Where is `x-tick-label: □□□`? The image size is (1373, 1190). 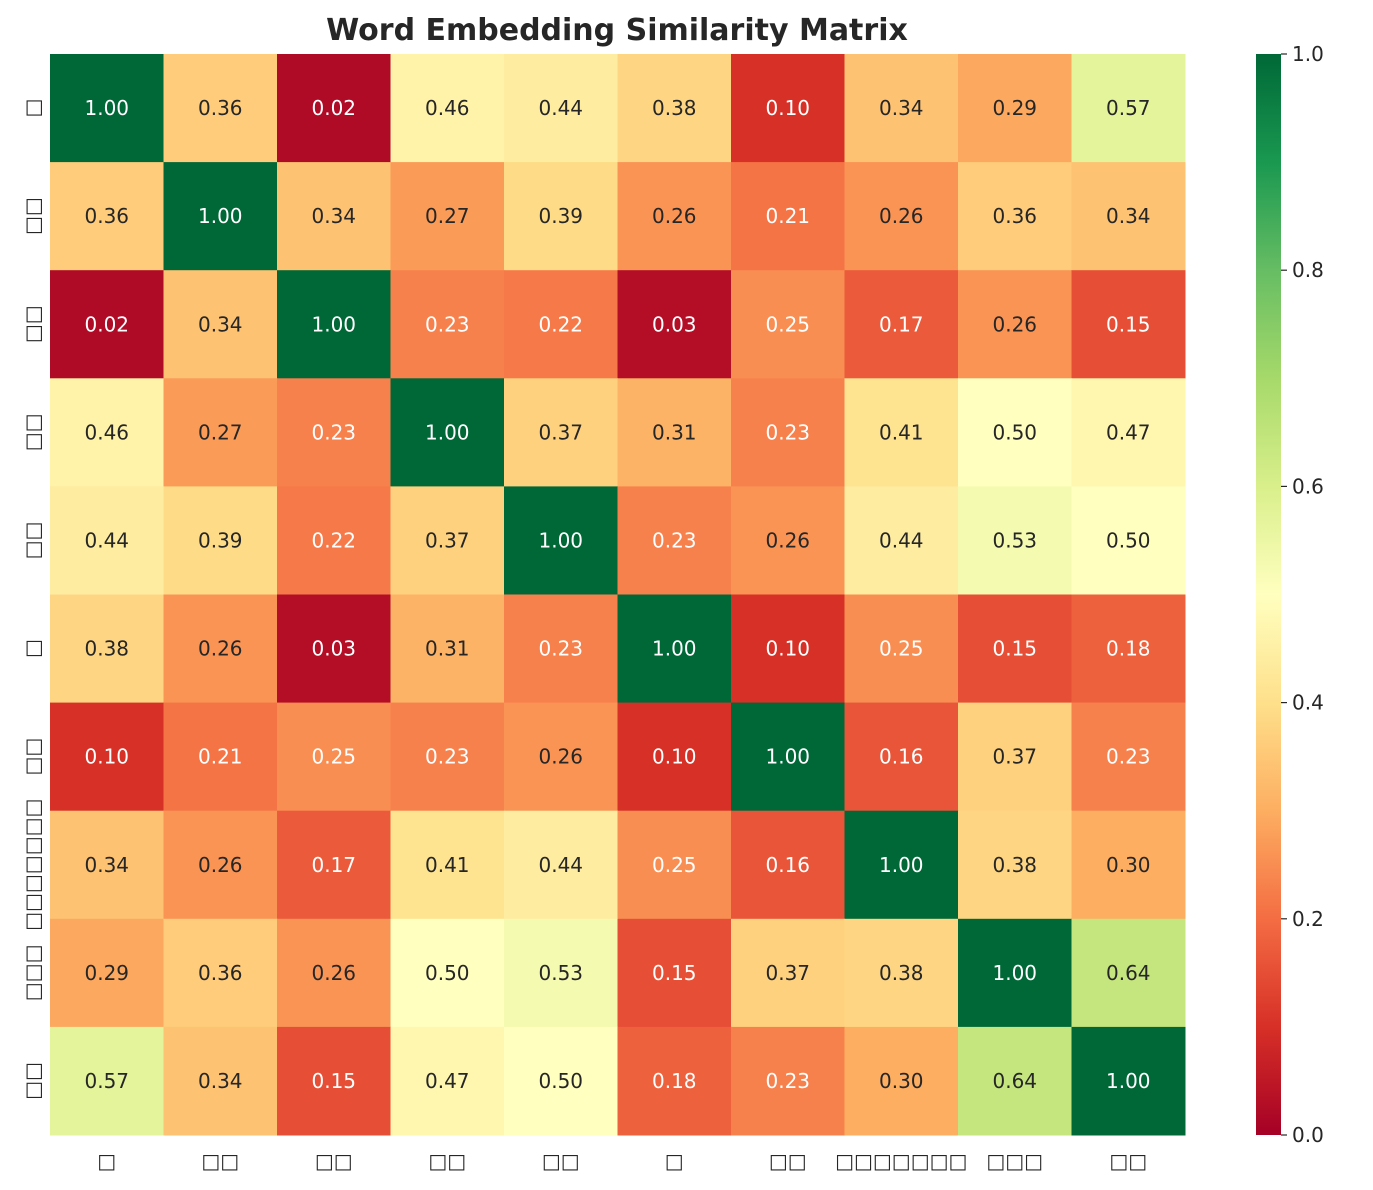
x-tick-label: □□□ is located at coordinates (1014, 1161).